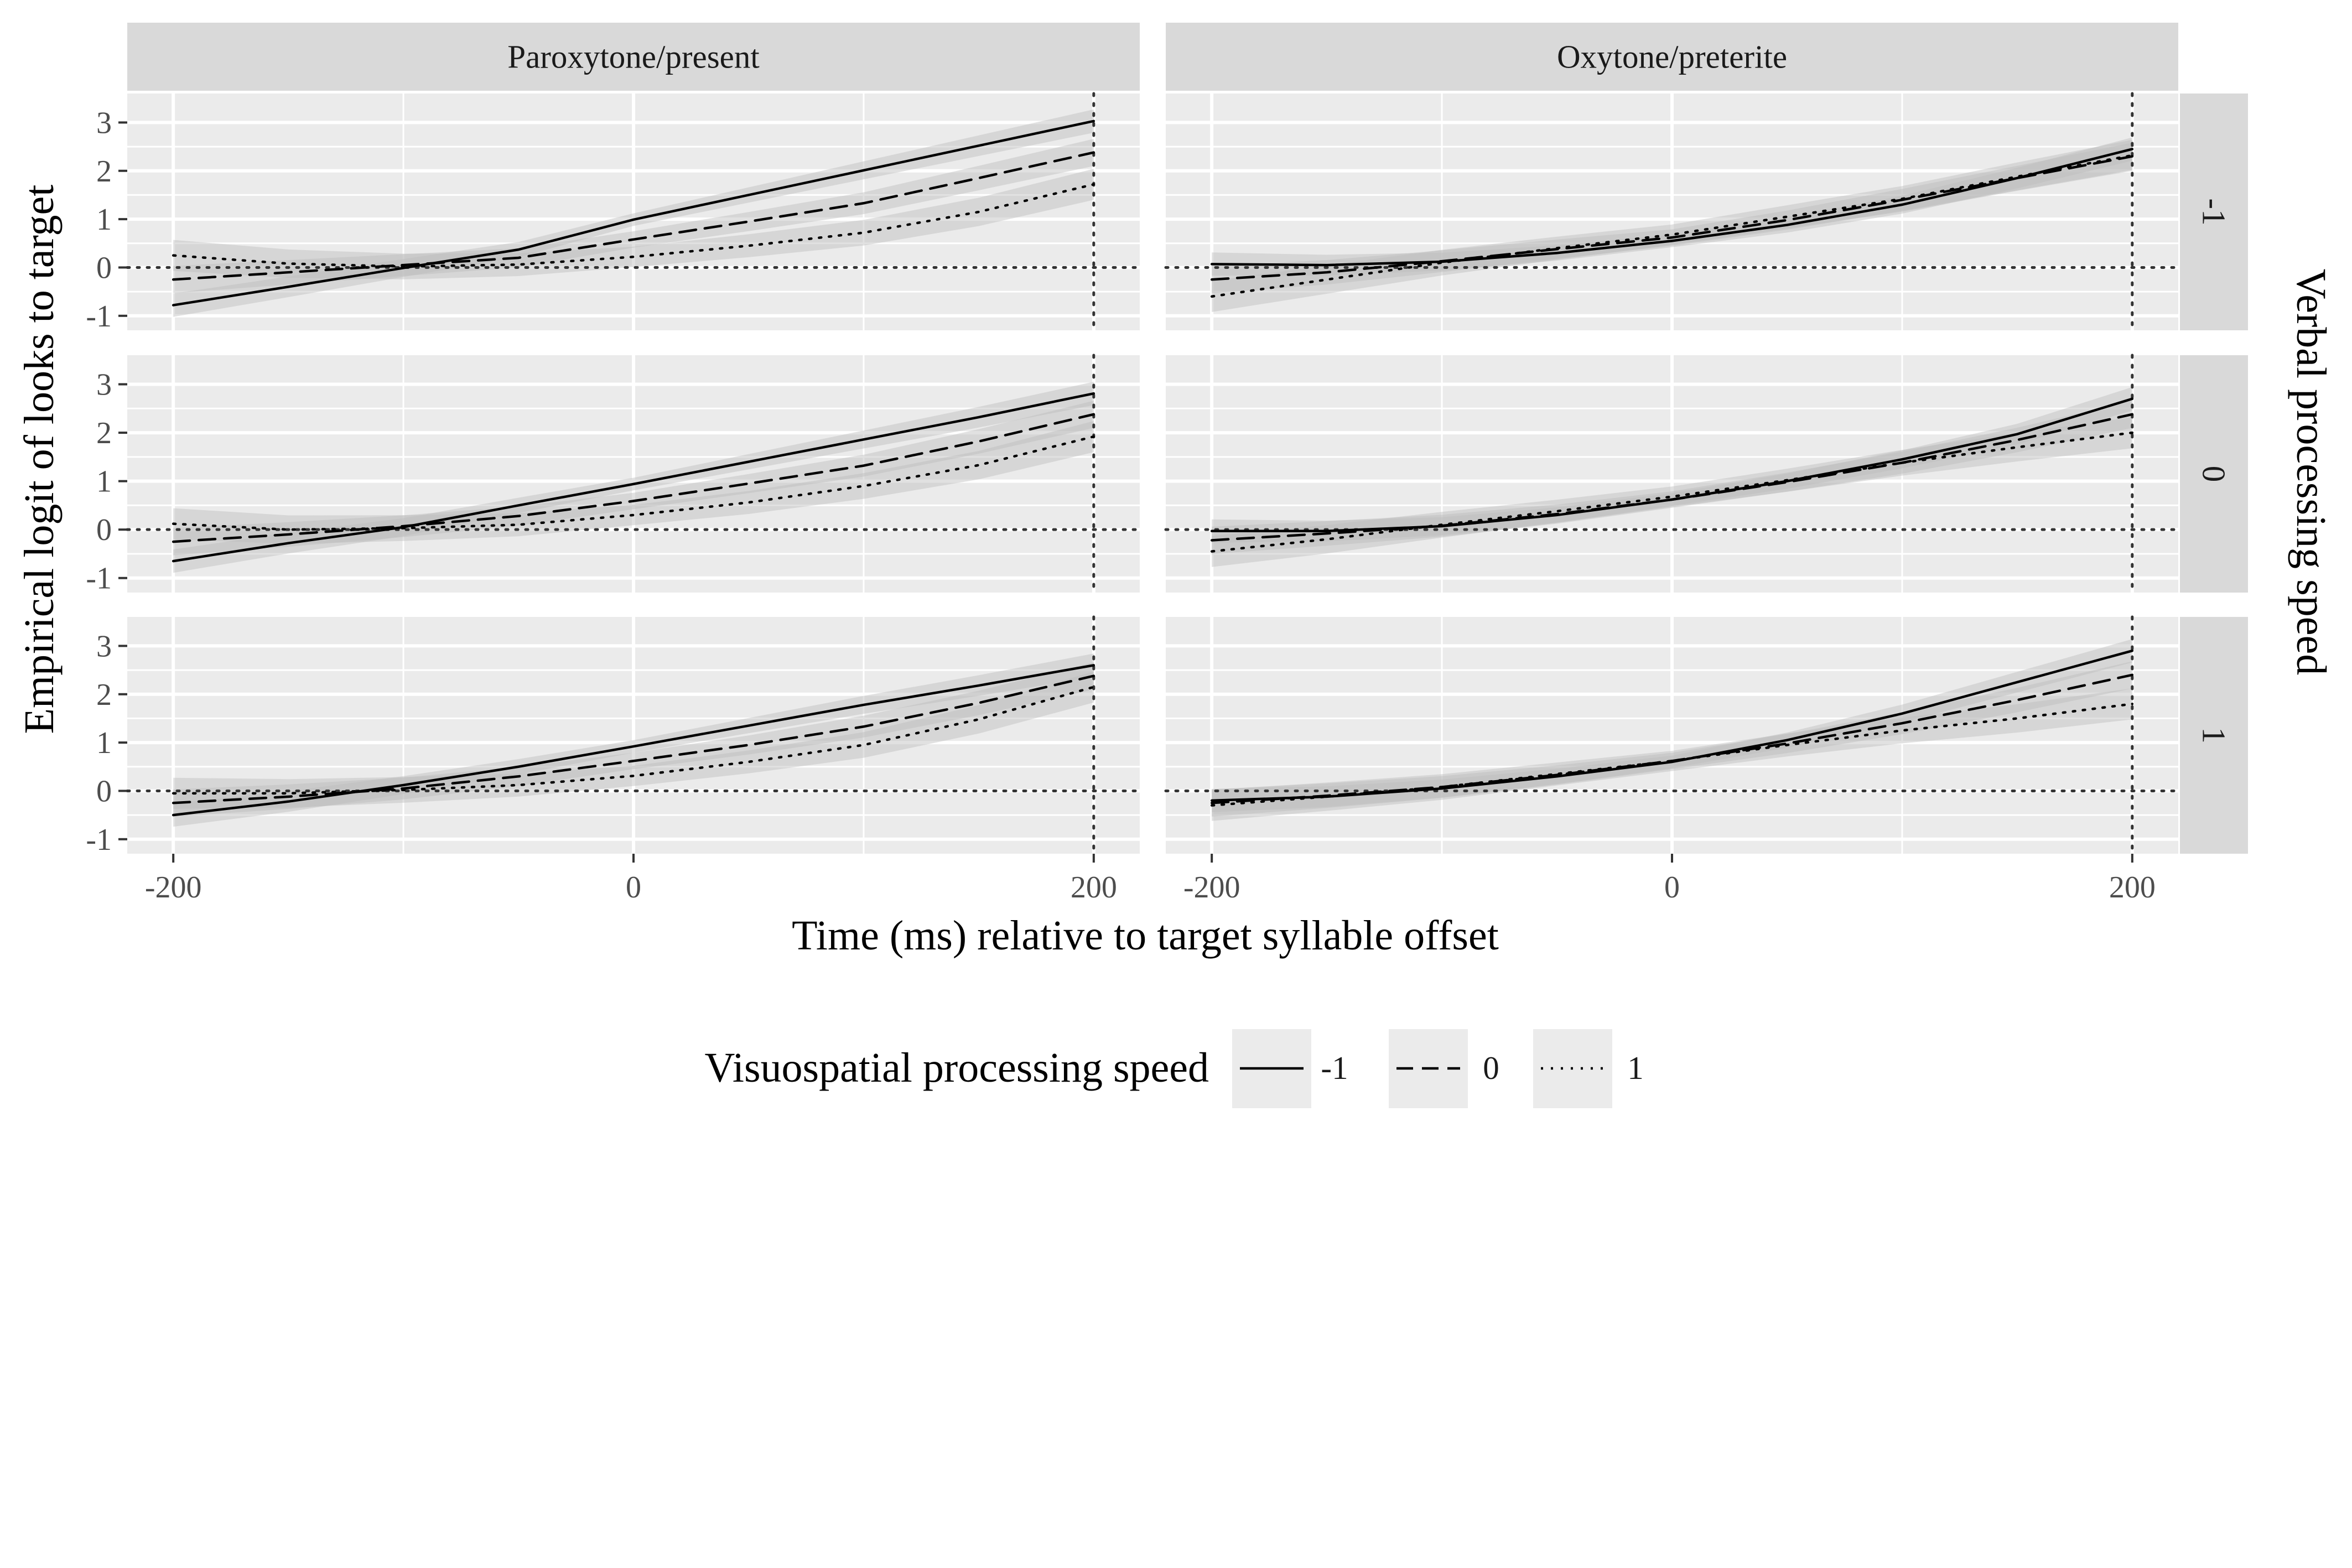 This screenshot has width=2352, height=1568. I want to click on row-facet-title: Verbal processing speed, so click(2311, 472).